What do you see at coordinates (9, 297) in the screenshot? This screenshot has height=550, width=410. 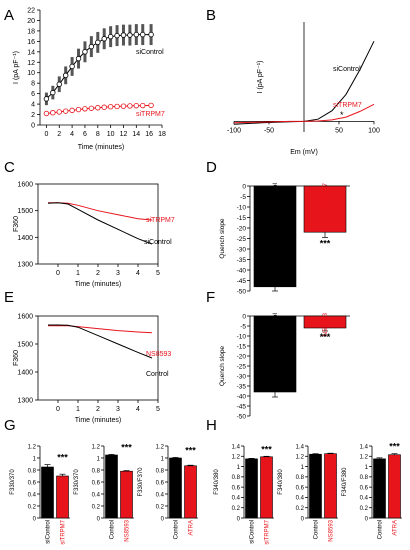 I see `panel-label-e: E` at bounding box center [9, 297].